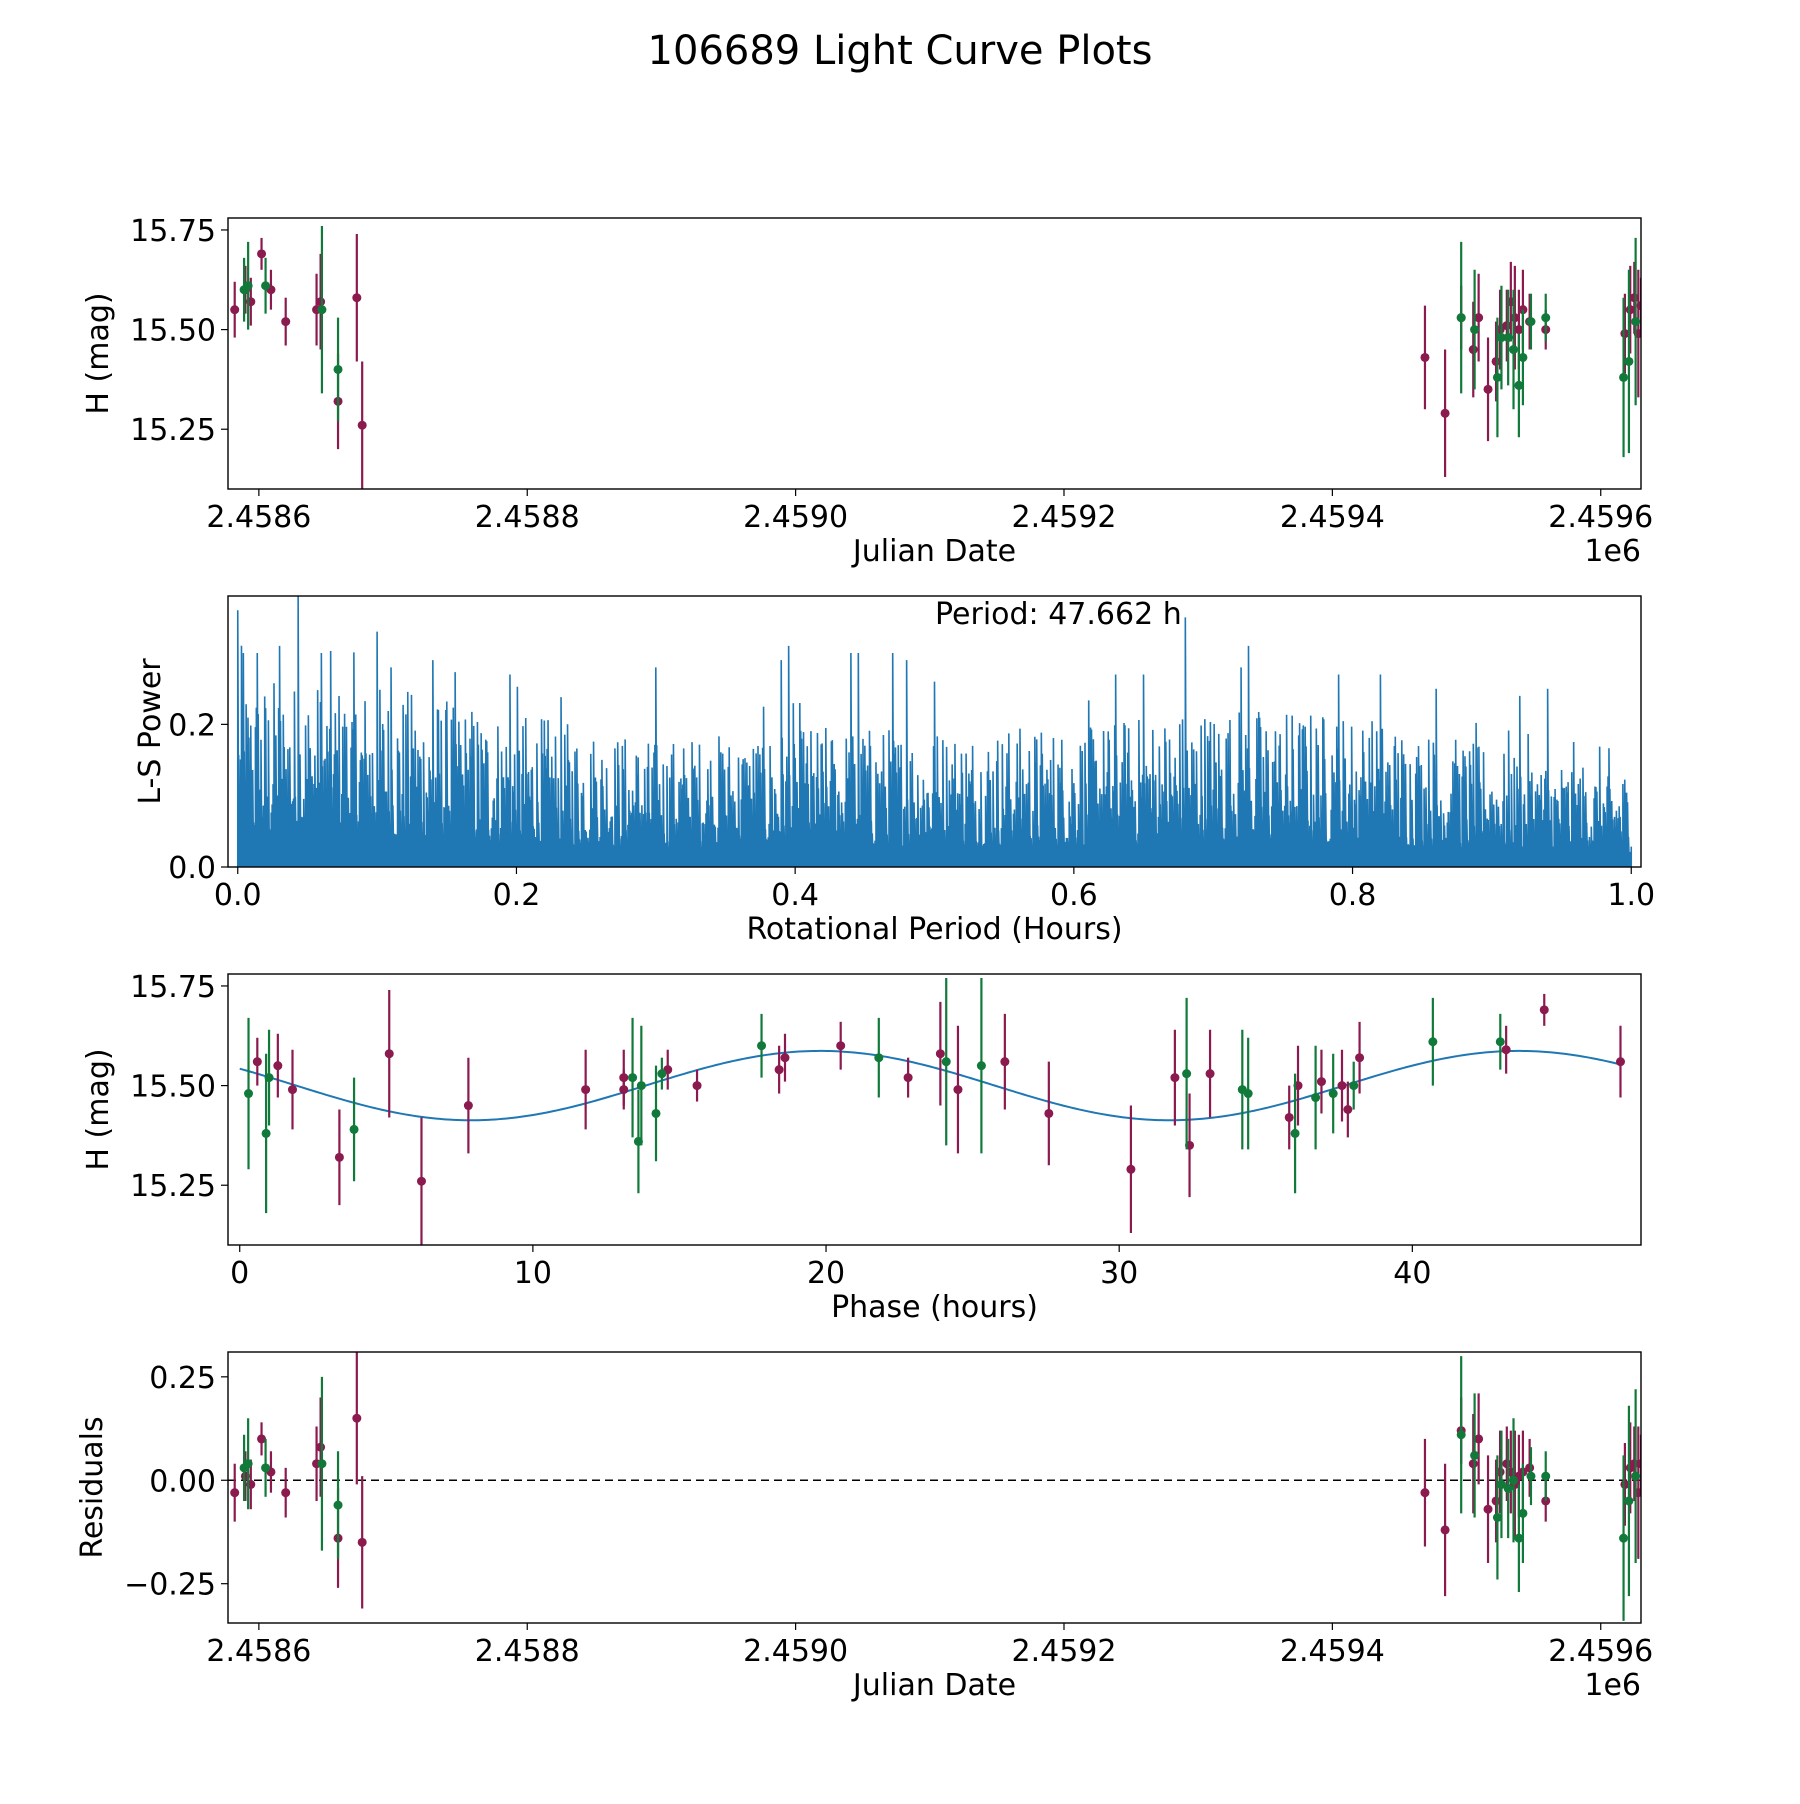 The height and width of the screenshot is (1804, 1800). I want to click on series-maroon, so click(938, 1117).